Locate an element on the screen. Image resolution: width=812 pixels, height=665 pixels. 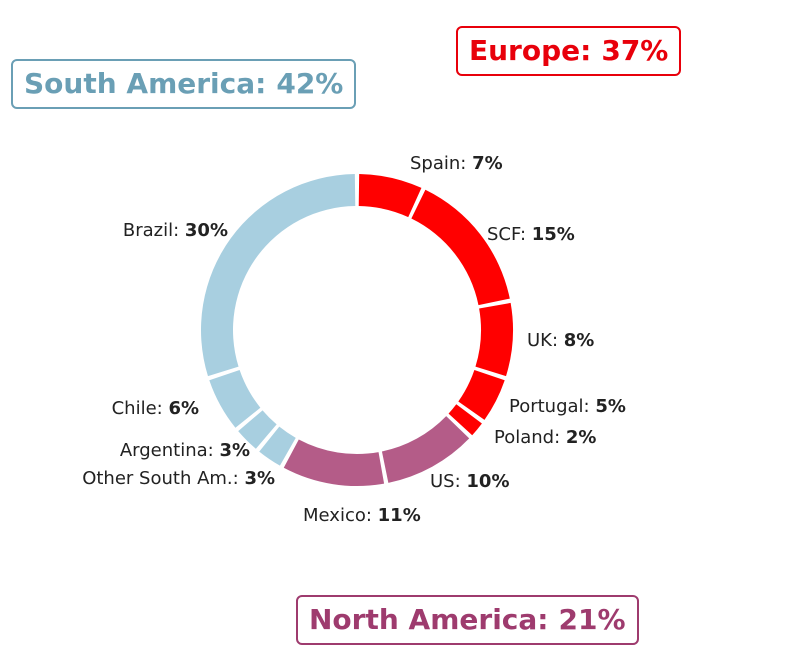
slice-label-name: Other South Am.: is located at coordinates (163, 478).